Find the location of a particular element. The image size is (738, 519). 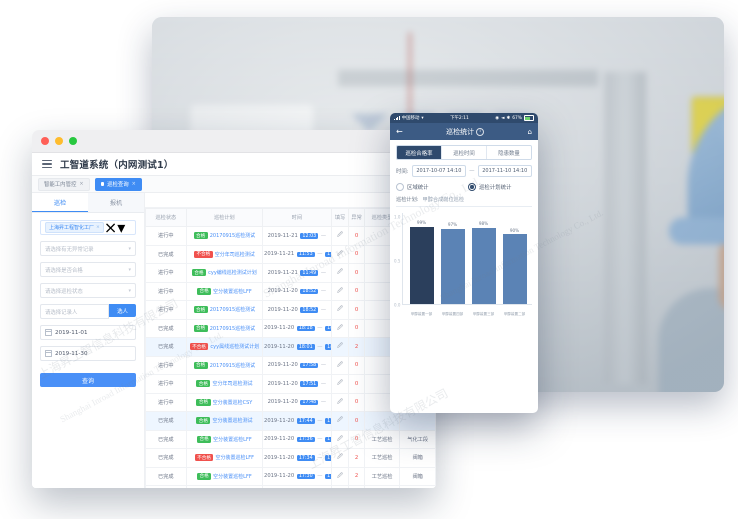

radio-area-stat-label: 区域统计 is located at coordinates (418, 188).